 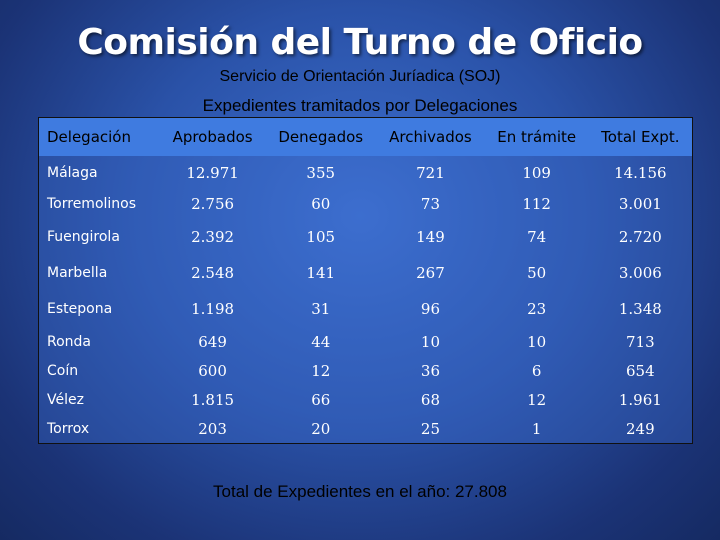 I want to click on cell-archivados: 267, so click(x=430, y=273).